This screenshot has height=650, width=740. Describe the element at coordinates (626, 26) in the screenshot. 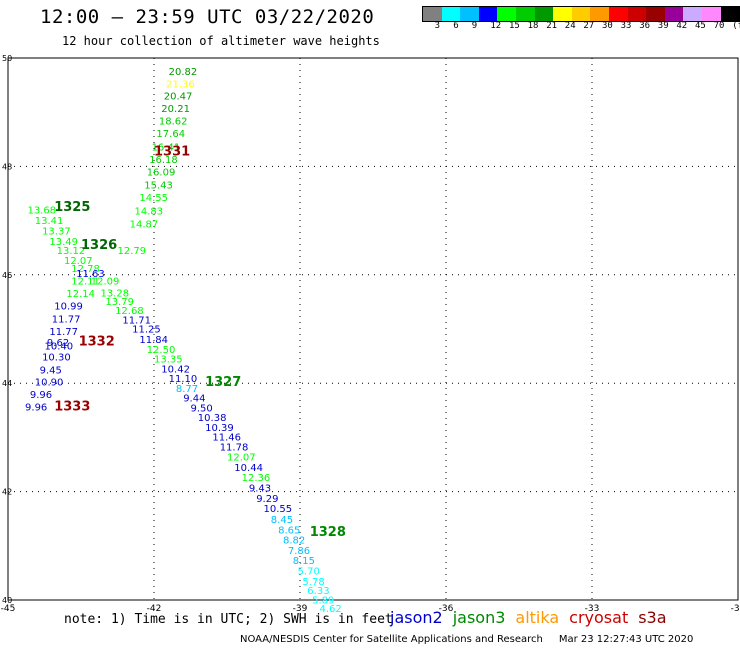

I see `color-scale-label: 33` at that location.